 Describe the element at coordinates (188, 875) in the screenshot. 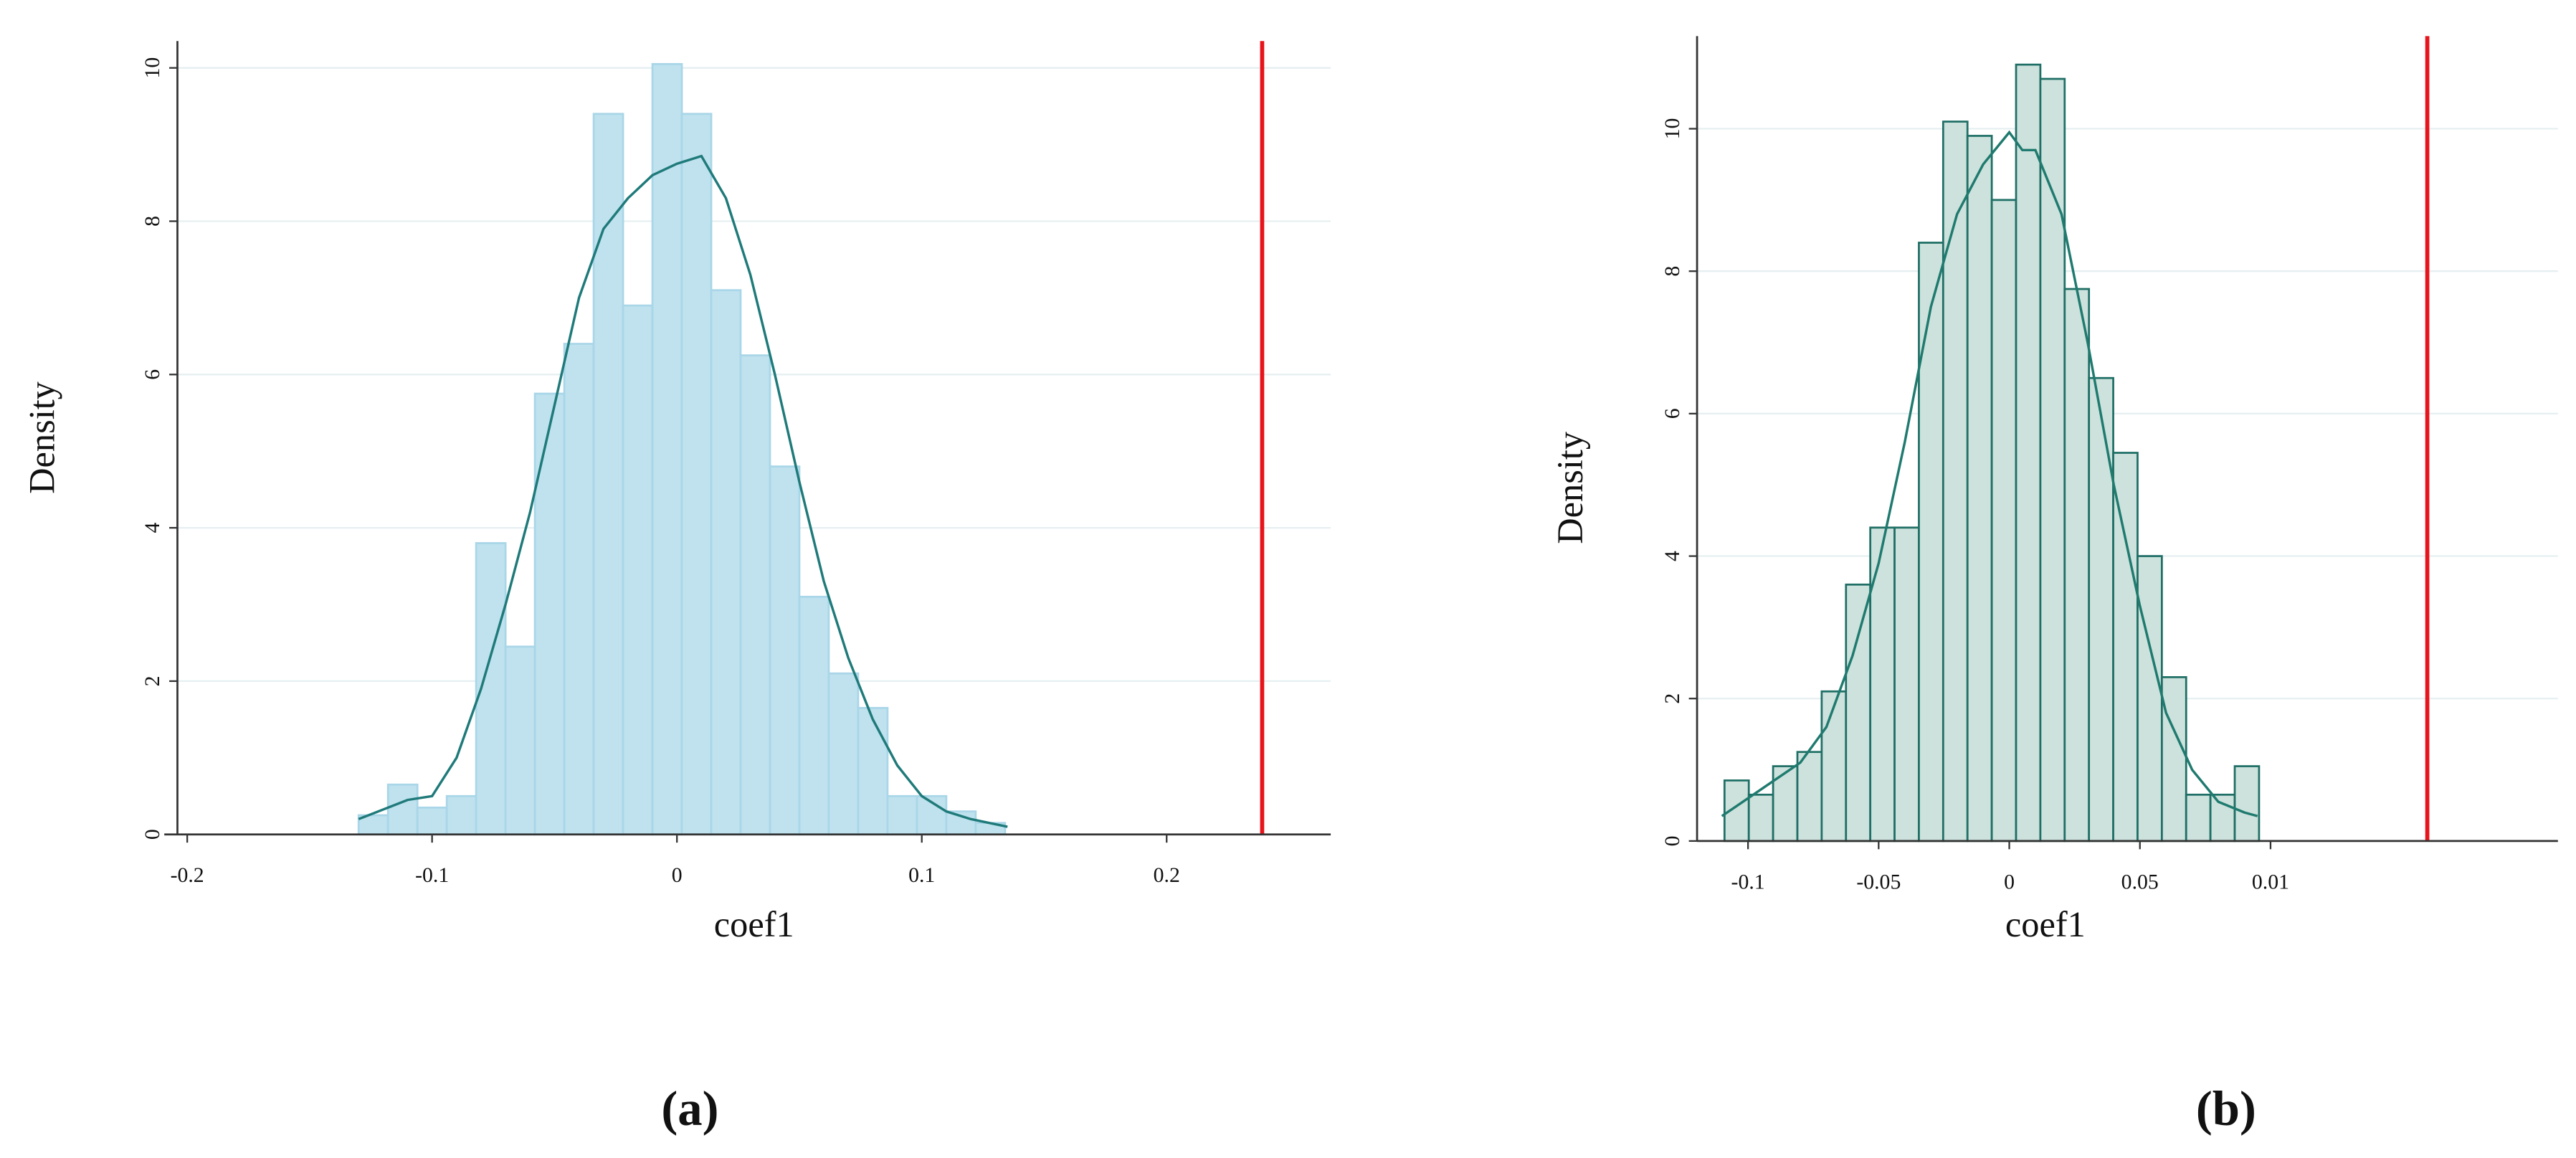

I see `x-tick-label: -0.2` at that location.